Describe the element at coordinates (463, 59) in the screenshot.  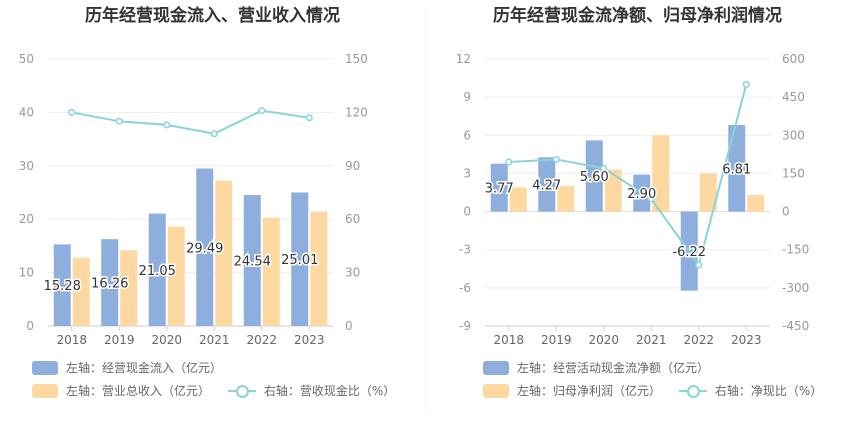
I see `y-left-tick-label: 12` at that location.